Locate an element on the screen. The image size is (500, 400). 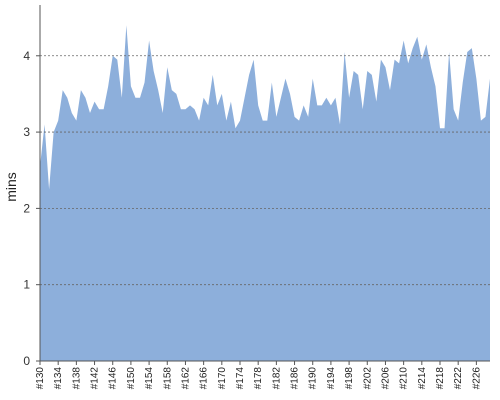
x-tick-label: #202 is located at coordinates (367, 378).